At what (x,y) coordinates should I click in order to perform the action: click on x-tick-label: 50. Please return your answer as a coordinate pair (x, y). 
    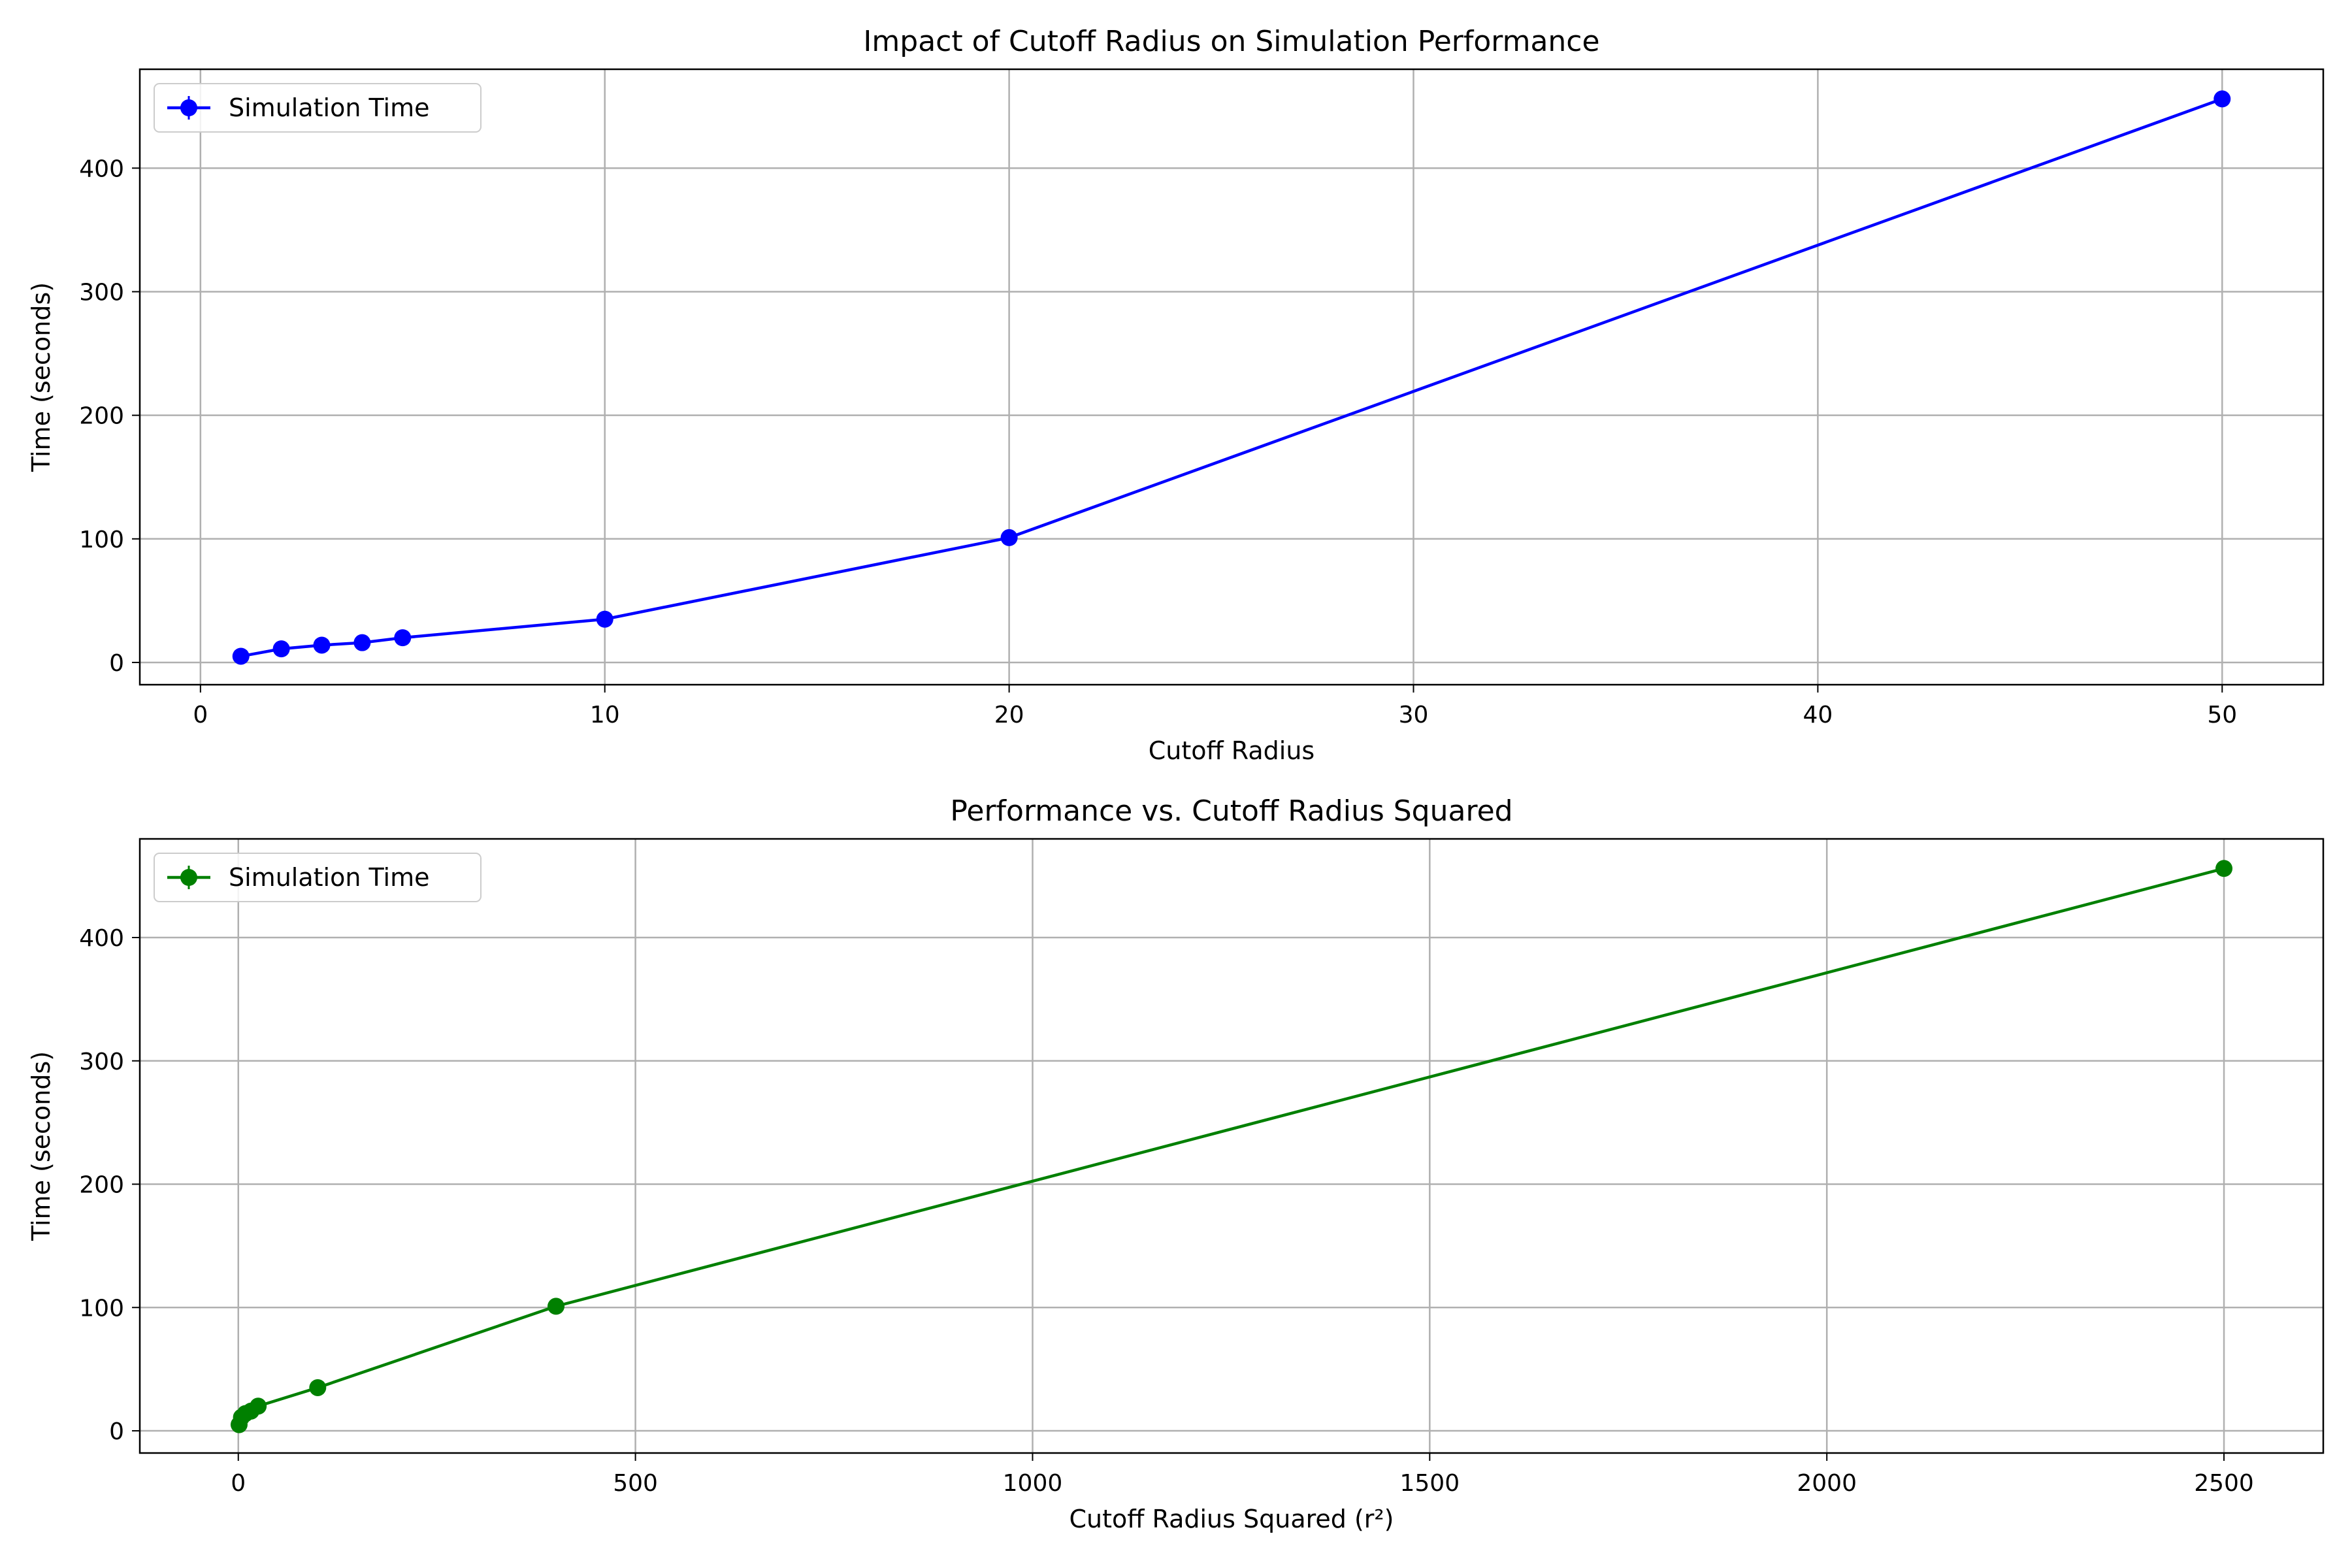
    Looking at the image, I should click on (2222, 715).